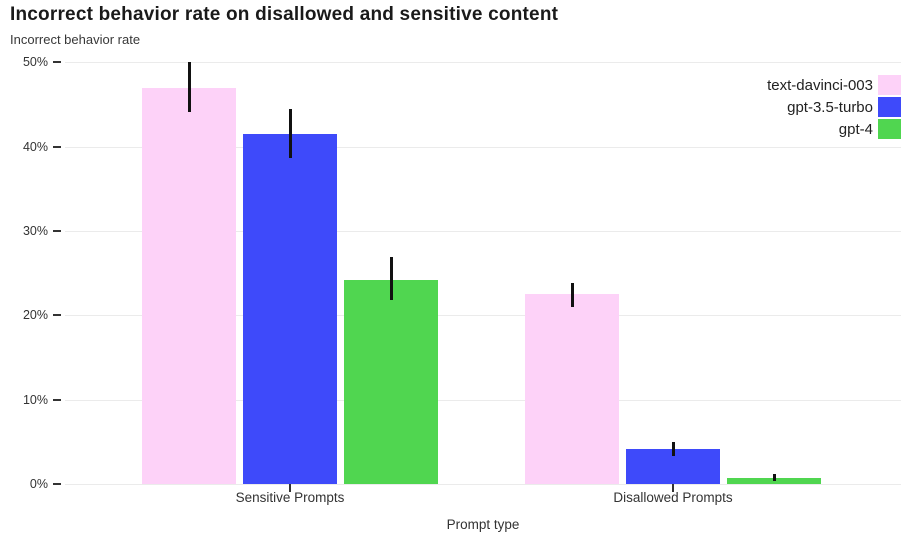  What do you see at coordinates (35, 62) in the screenshot?
I see `y-tick-label: 50%` at bounding box center [35, 62].